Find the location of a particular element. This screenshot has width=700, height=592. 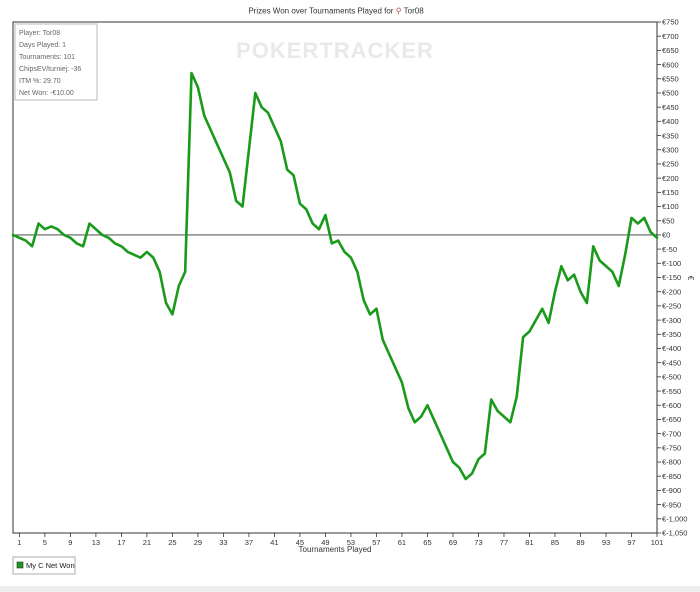

x-tick-label: 1 is located at coordinates (19, 542).